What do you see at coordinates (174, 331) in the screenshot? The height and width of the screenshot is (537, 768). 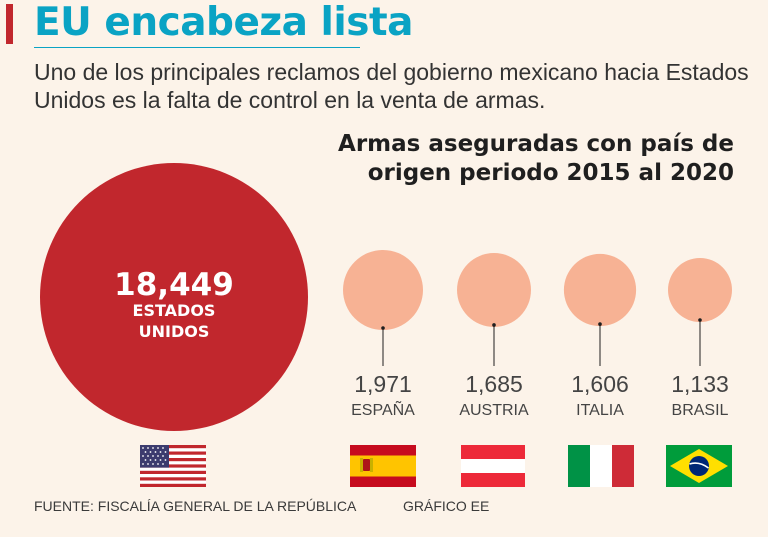 I see `category-label-estados-unidos-line-2: UNIDOS` at bounding box center [174, 331].